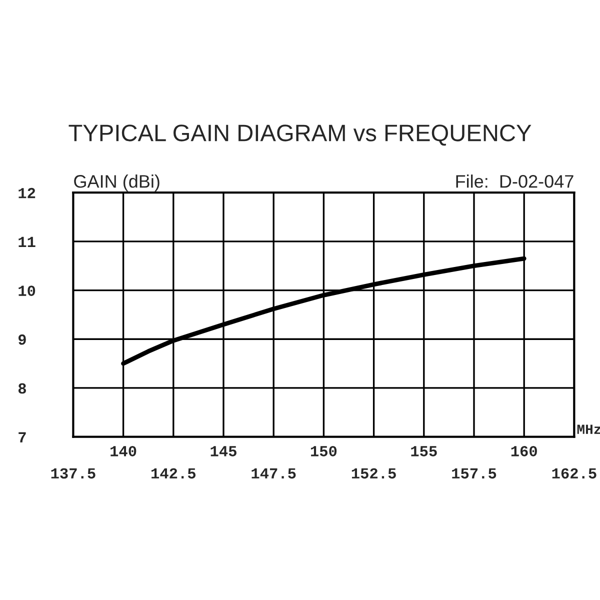  I want to click on y-tick-label: 11, so click(27, 241).